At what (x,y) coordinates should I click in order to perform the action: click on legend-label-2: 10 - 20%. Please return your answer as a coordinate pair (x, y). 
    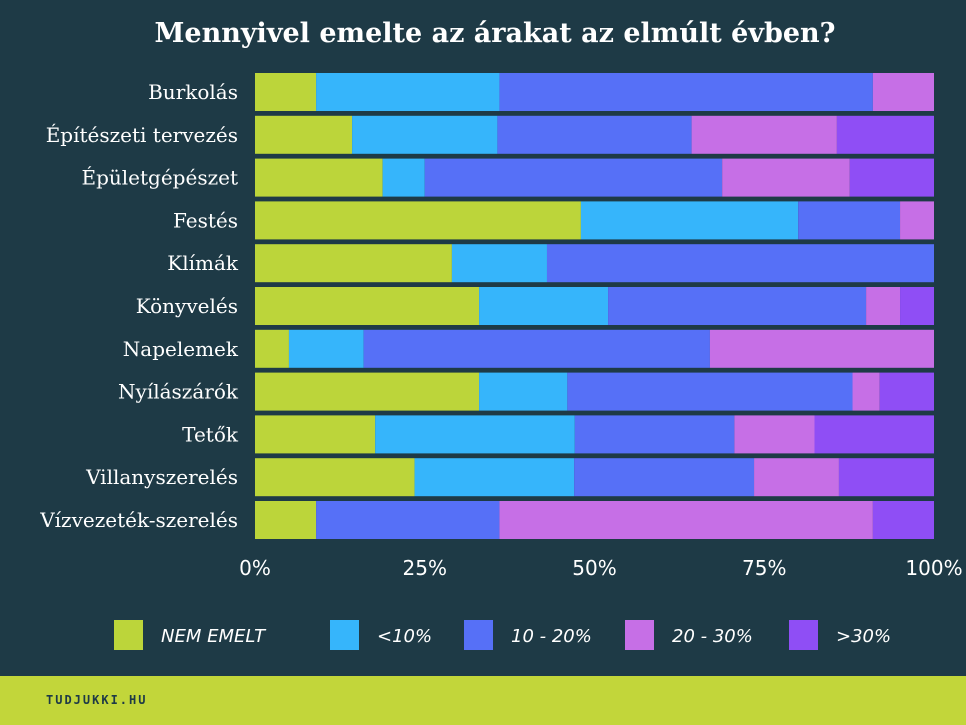
    Looking at the image, I should click on (551, 636).